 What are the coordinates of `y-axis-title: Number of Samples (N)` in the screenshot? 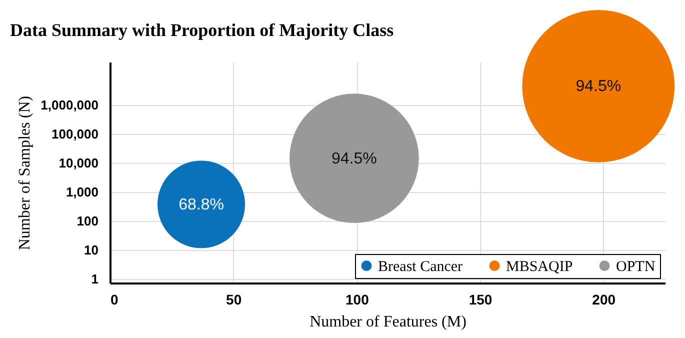 It's located at (25, 173).